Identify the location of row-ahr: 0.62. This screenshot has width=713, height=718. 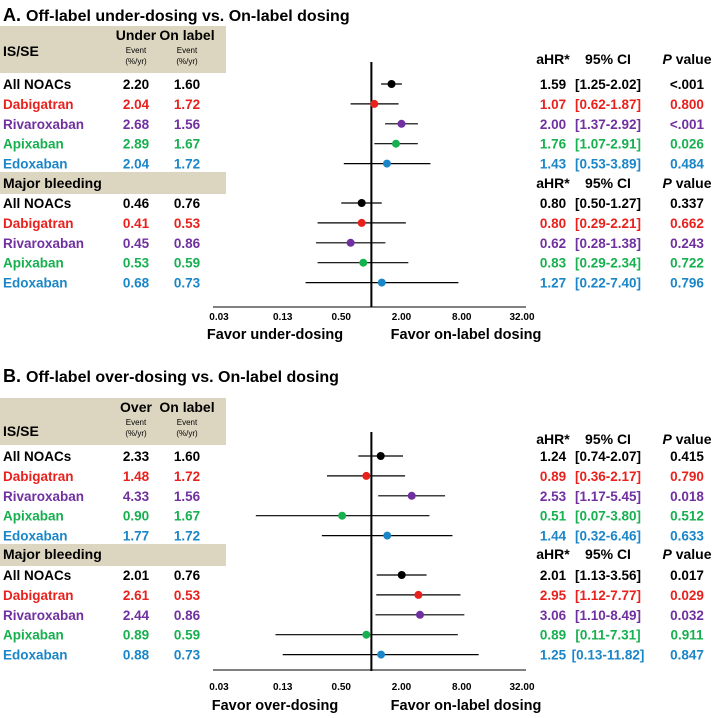
(553, 243).